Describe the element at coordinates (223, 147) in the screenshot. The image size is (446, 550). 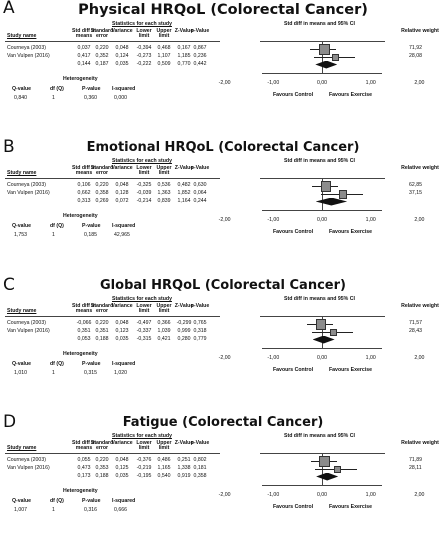
I see `panel-title: Emotional HRQoL (Colorectal Cancer)` at that location.